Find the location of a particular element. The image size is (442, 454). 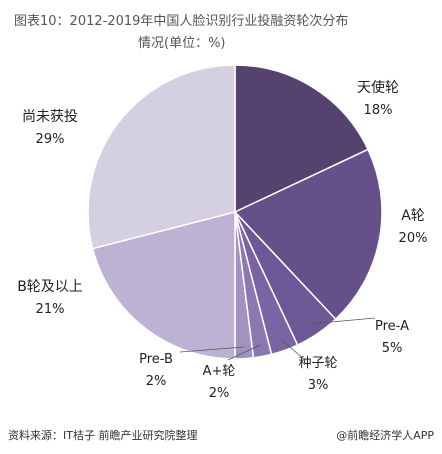

slice-value-0: 18% is located at coordinates (378, 110).